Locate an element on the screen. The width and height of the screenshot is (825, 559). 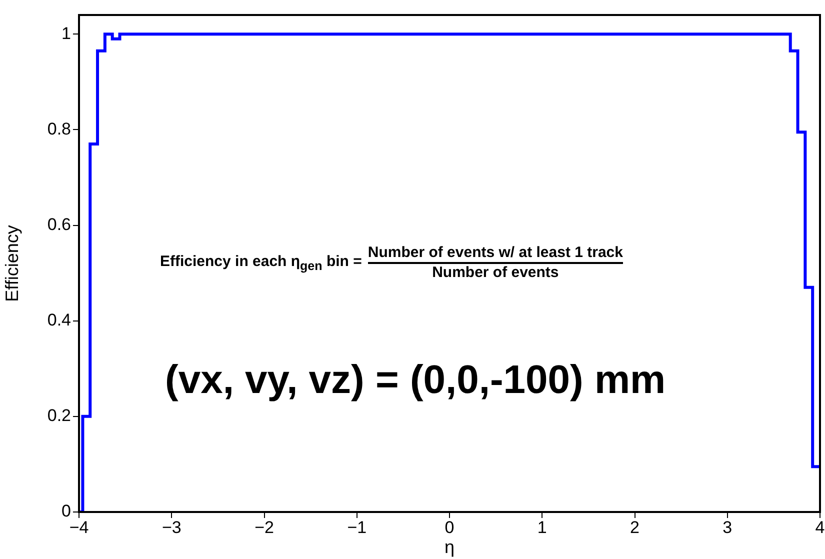
annotation: Efficiency in each η$_{gen}$ bin = is located at coordinates (261, 262).